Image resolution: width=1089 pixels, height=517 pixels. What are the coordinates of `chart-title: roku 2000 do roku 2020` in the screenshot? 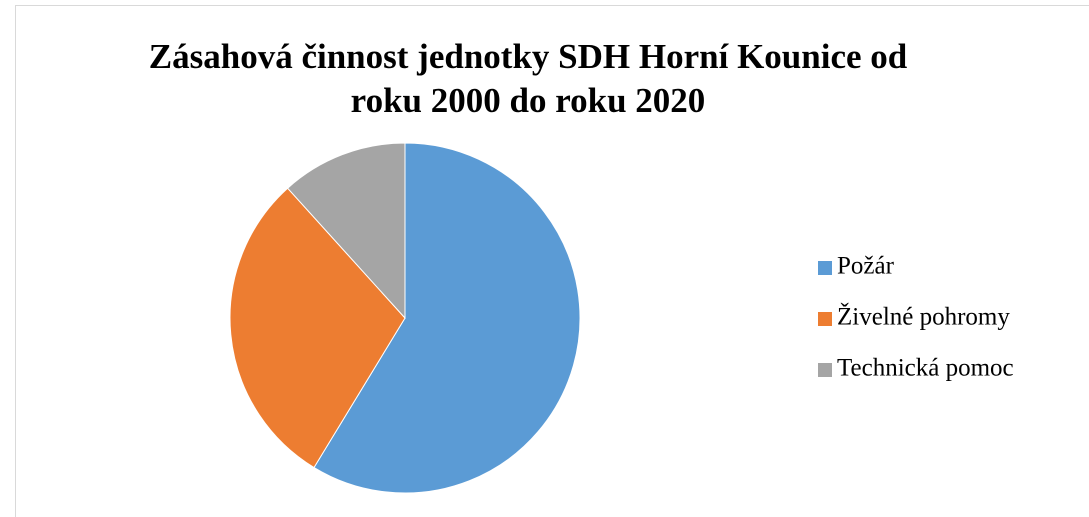 It's located at (528, 100).